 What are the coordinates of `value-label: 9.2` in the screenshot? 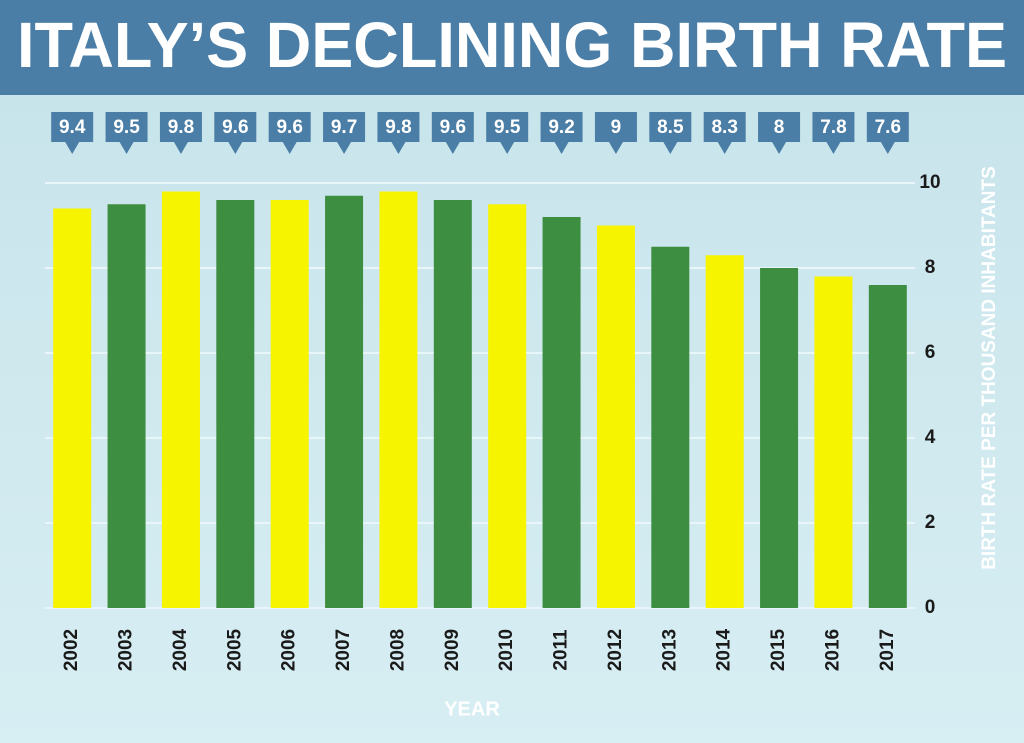 It's located at (561, 127).